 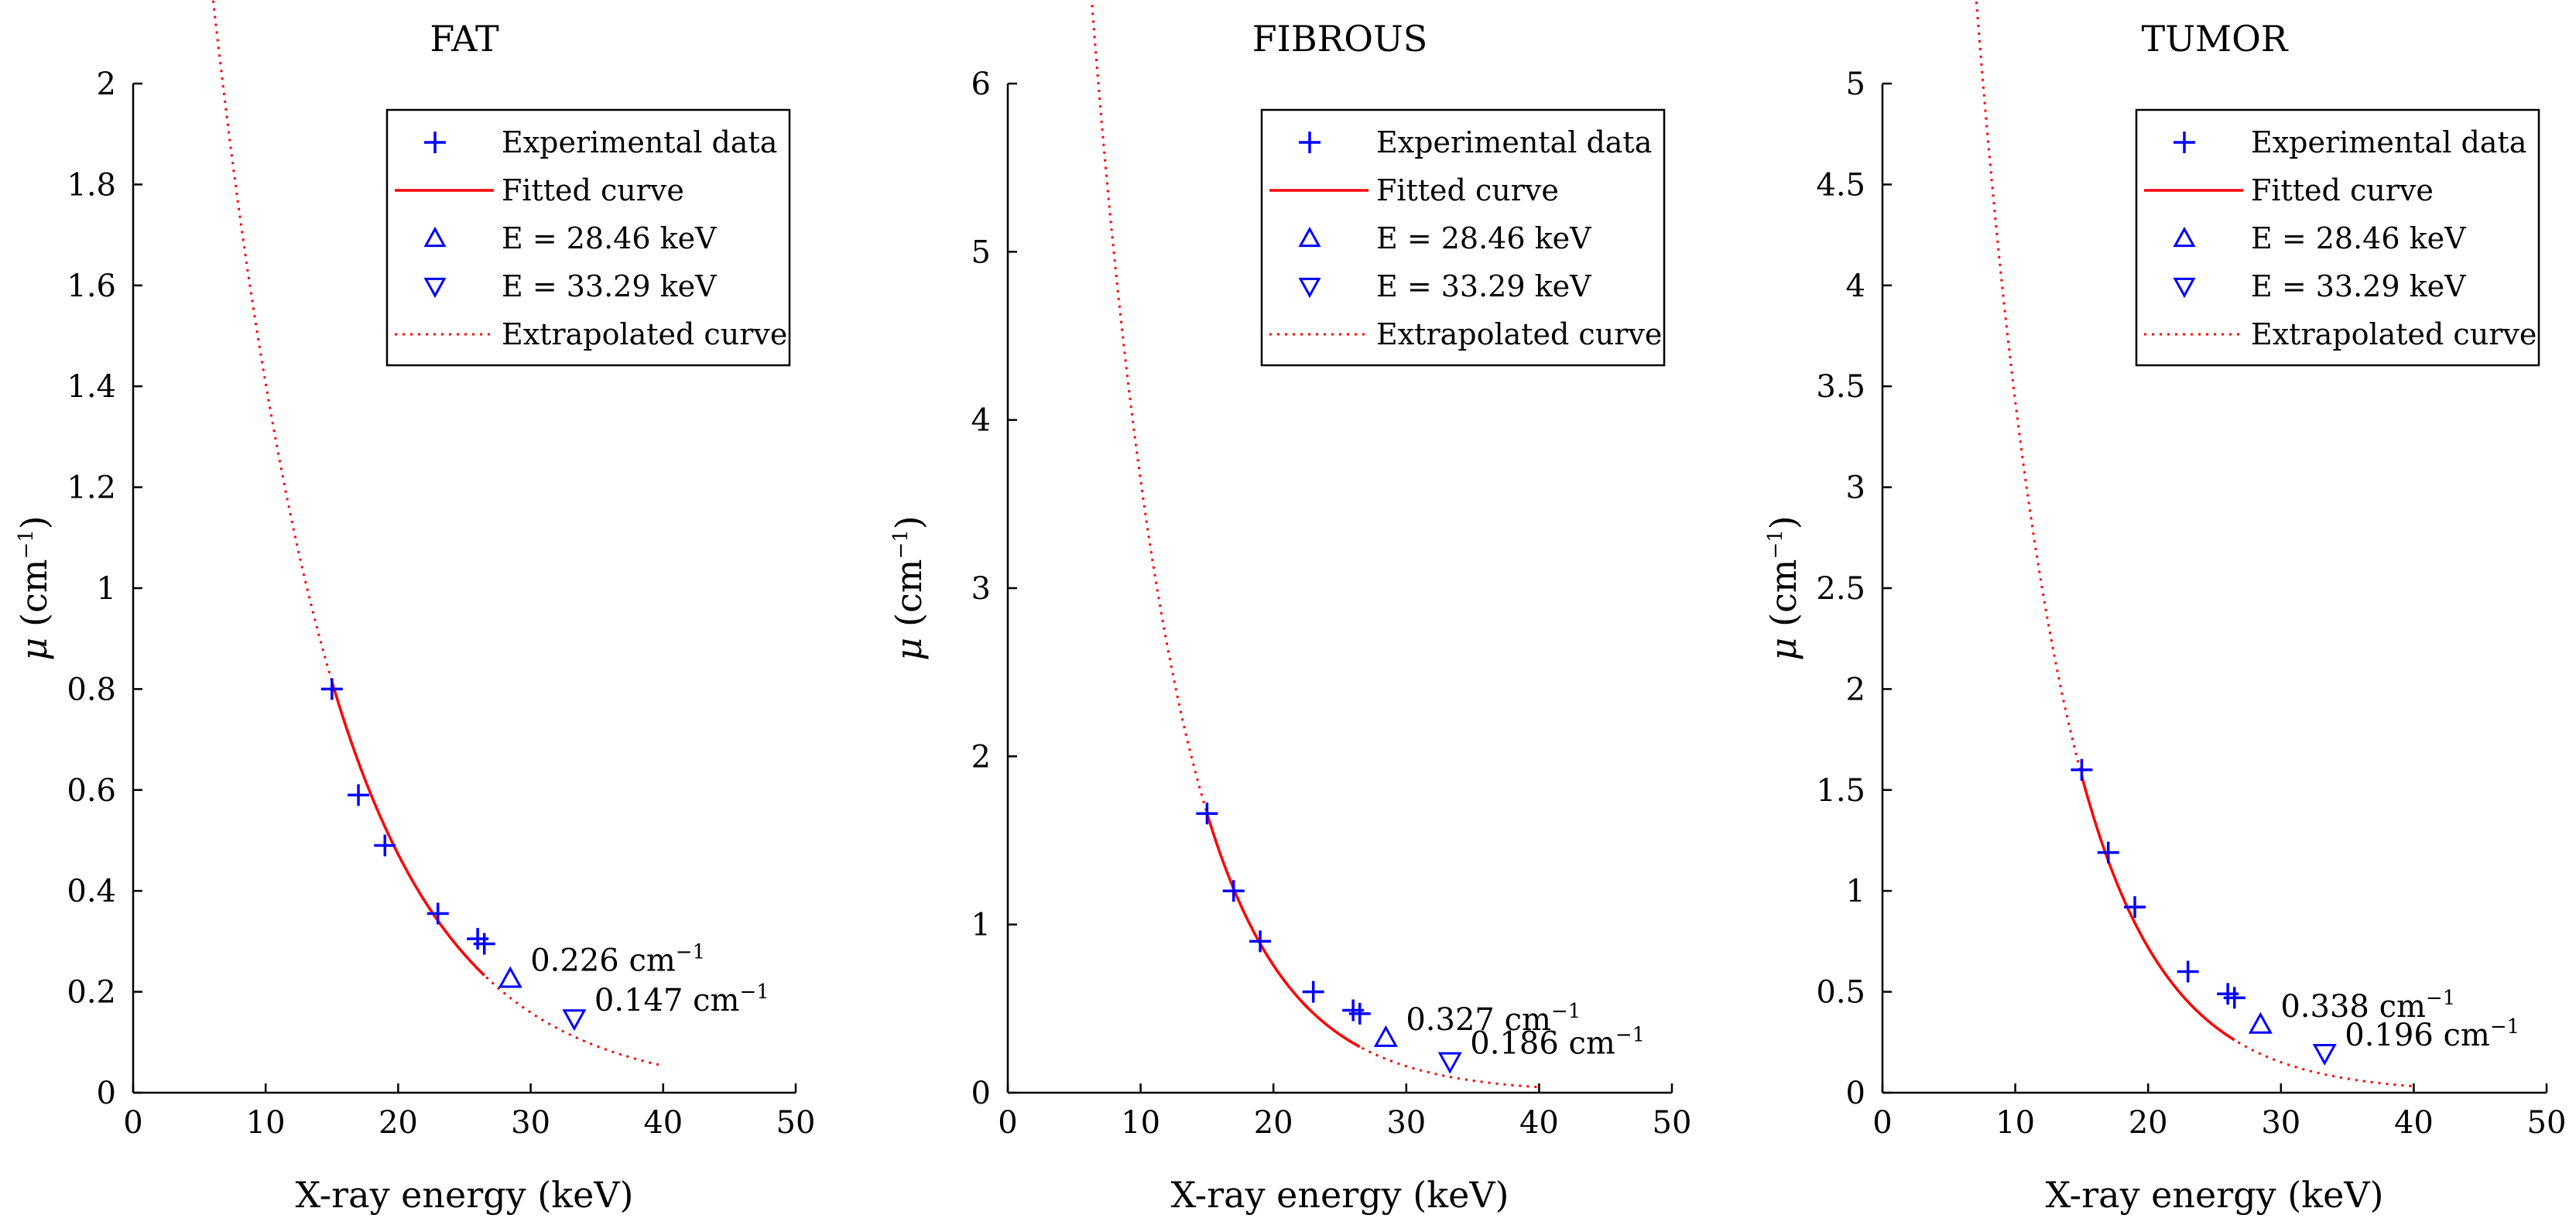 I want to click on y-tick-label: 0.8, so click(x=91, y=689).